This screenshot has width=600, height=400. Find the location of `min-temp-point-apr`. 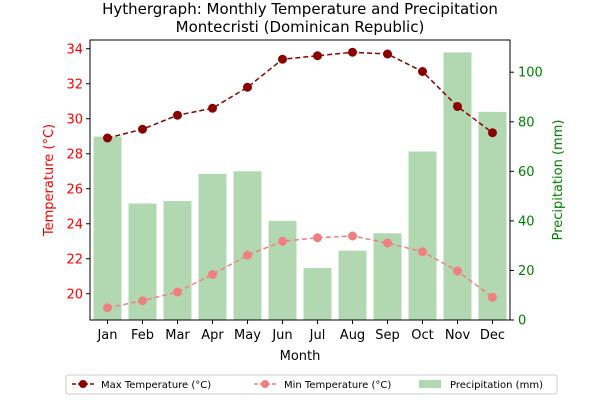

min-temp-point-apr is located at coordinates (212, 274).